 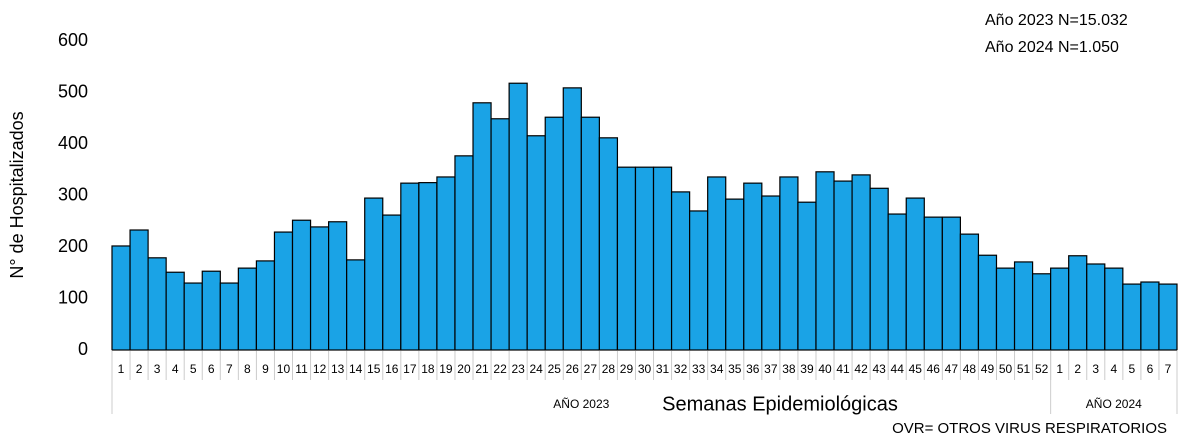 I want to click on y-tick-label: 300, so click(x=73, y=194).